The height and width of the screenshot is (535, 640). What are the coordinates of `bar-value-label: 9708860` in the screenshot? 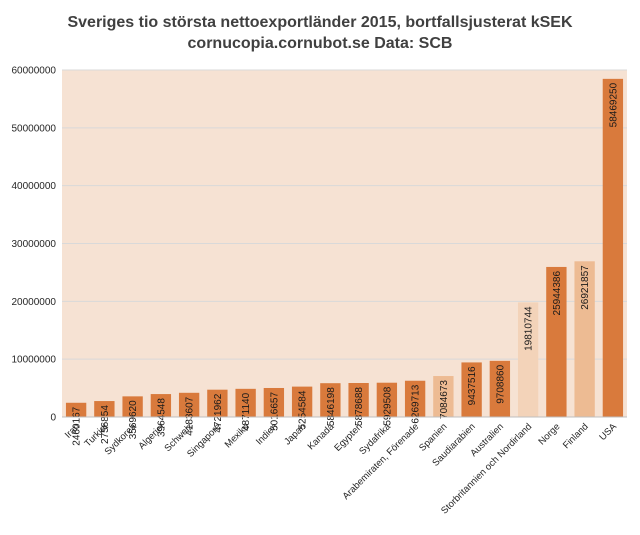 It's located at (500, 383).